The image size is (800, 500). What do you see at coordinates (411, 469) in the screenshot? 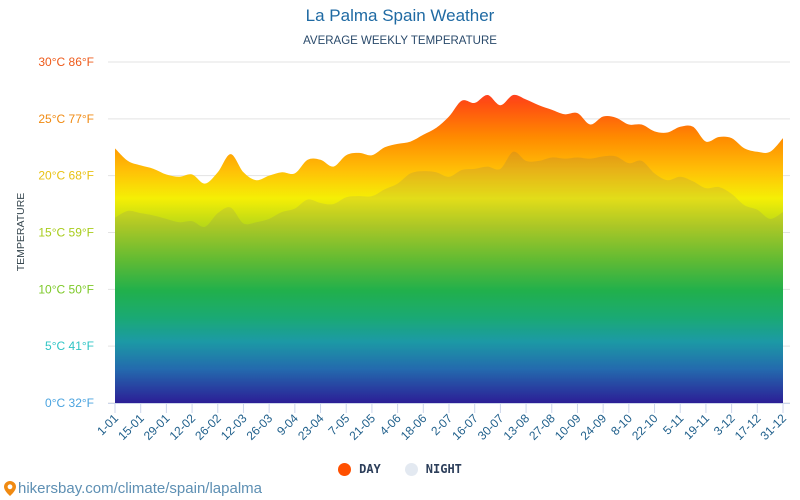
I see `night-dot-icon` at bounding box center [411, 469].